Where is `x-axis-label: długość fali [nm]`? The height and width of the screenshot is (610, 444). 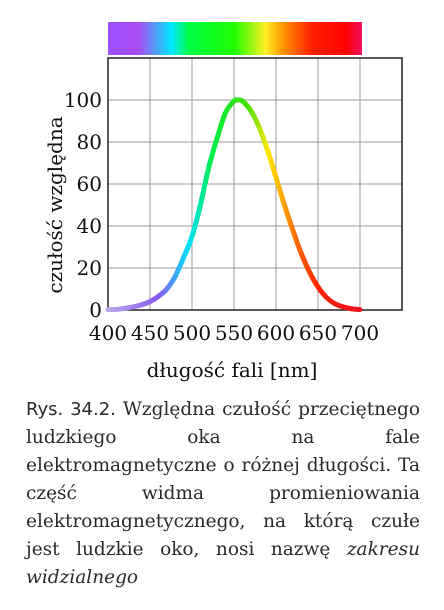
x-axis-label: długość fali [nm] is located at coordinates (232, 370).